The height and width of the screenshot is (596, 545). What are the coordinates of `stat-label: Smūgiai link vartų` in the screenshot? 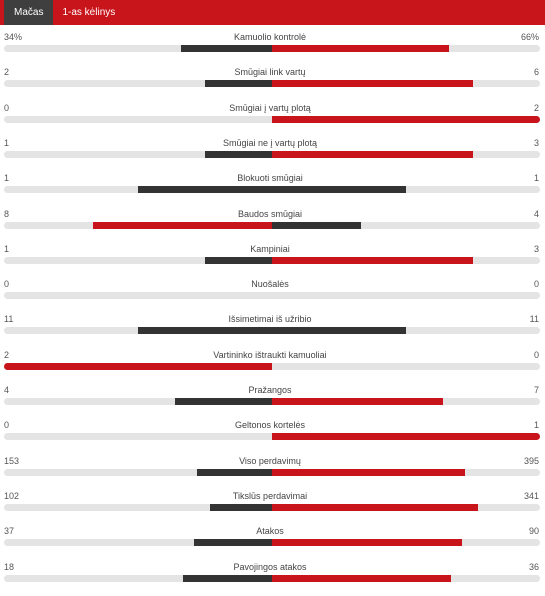 It's located at (270, 72).